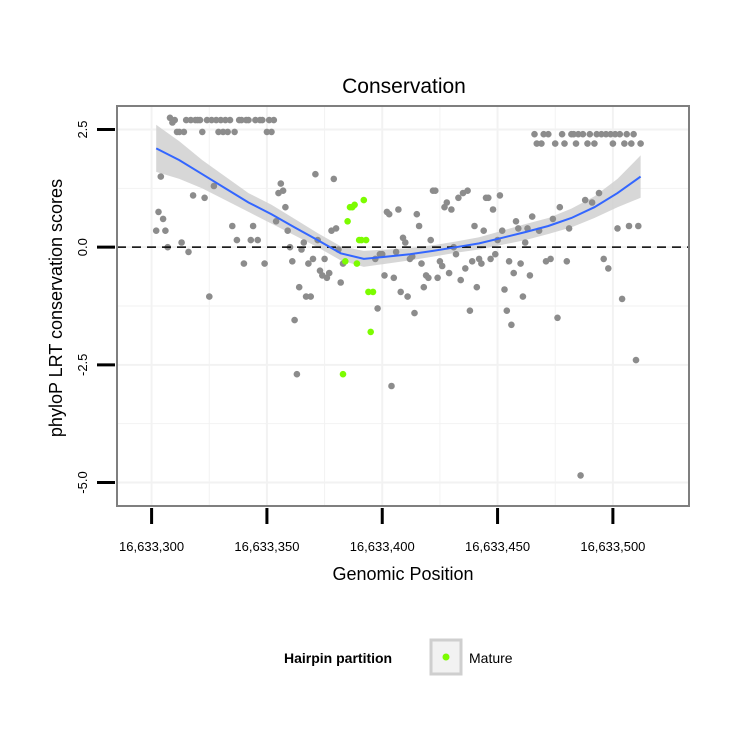 Image resolution: width=750 pixels, height=755 pixels. Describe the element at coordinates (497, 546) in the screenshot. I see `x-tick-label: 16,633,450` at that location.